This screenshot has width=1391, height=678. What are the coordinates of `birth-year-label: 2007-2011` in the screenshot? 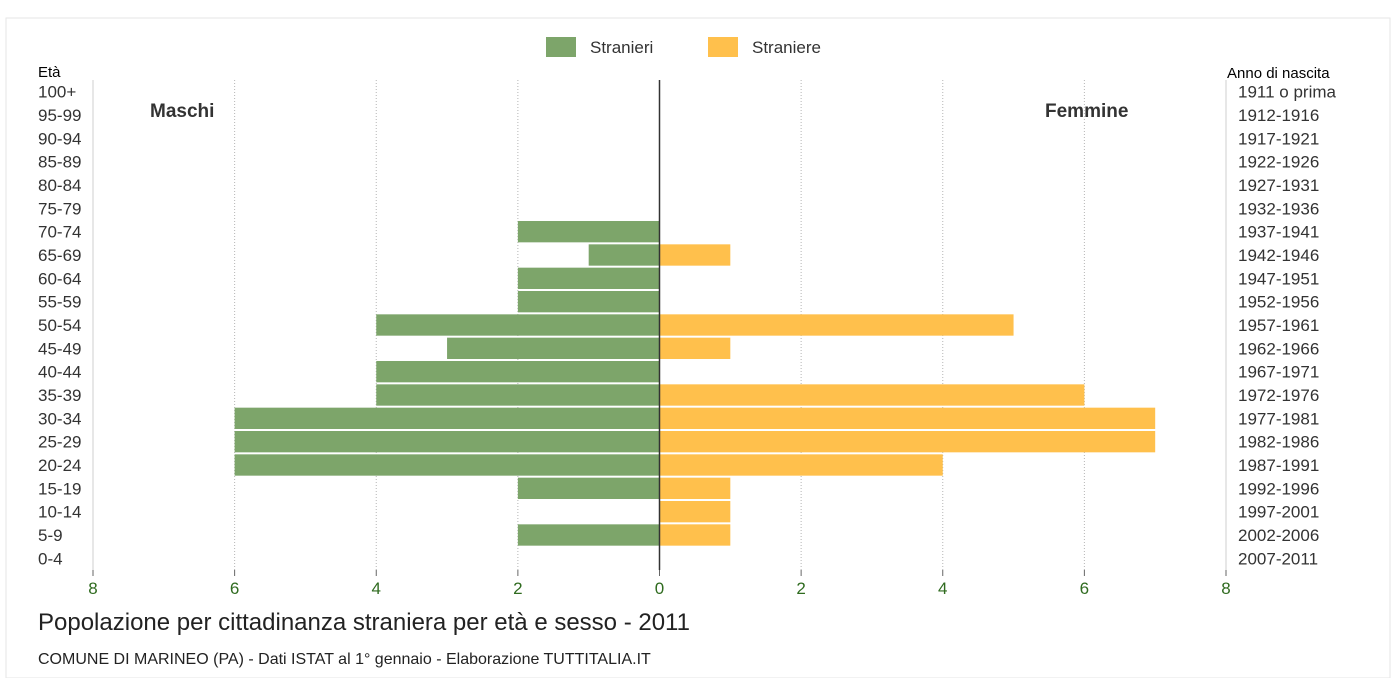 It's located at (1278, 558).